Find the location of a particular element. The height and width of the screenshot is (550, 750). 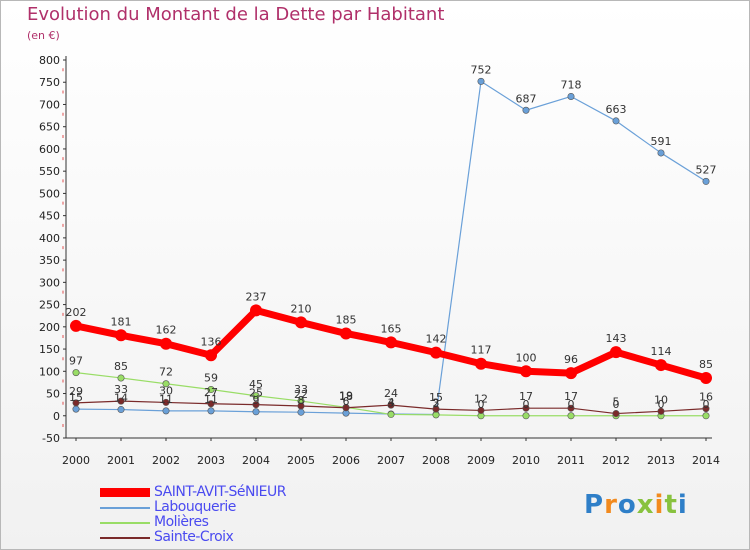

y-tick-label: 800 is located at coordinates (49, 60).